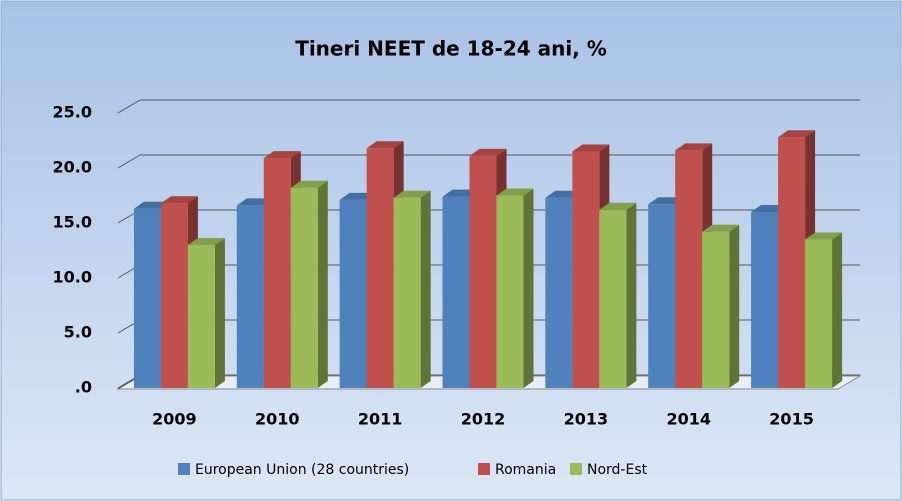  I want to click on y-tick-label: 25.0, so click(72, 112).